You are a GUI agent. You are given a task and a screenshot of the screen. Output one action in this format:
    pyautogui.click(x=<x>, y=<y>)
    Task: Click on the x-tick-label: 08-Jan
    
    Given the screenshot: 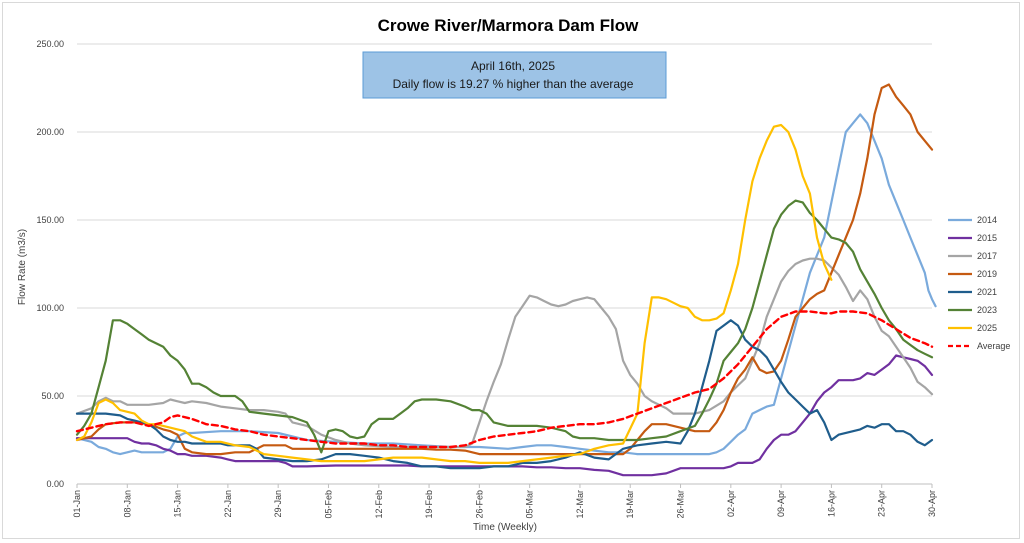 What is the action you would take?
    pyautogui.click(x=127, y=504)
    